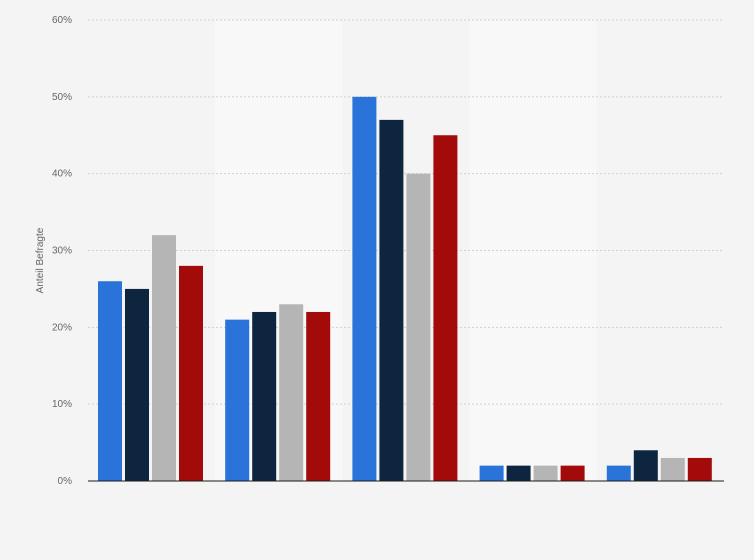 The height and width of the screenshot is (560, 754). I want to click on bar-group4-series1, so click(491, 473).